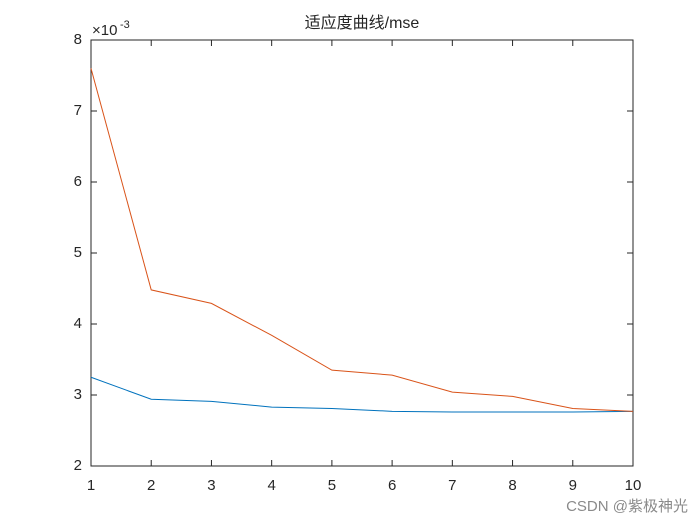 The image size is (700, 530). I want to click on y-tick-label: 4, so click(78, 323).